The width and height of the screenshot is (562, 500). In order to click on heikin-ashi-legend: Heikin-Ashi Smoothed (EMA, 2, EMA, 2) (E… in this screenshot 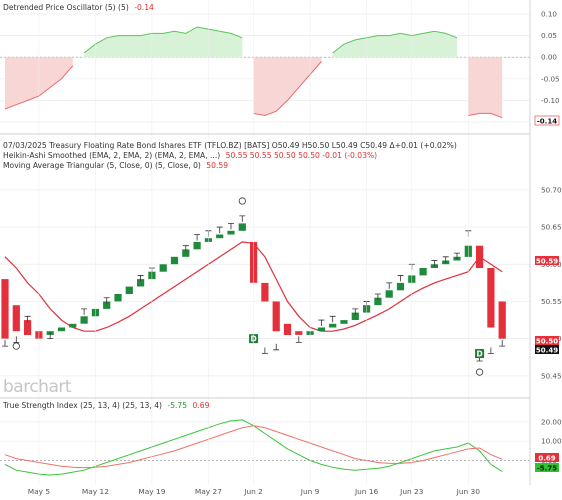, I will do `click(190, 155)`.